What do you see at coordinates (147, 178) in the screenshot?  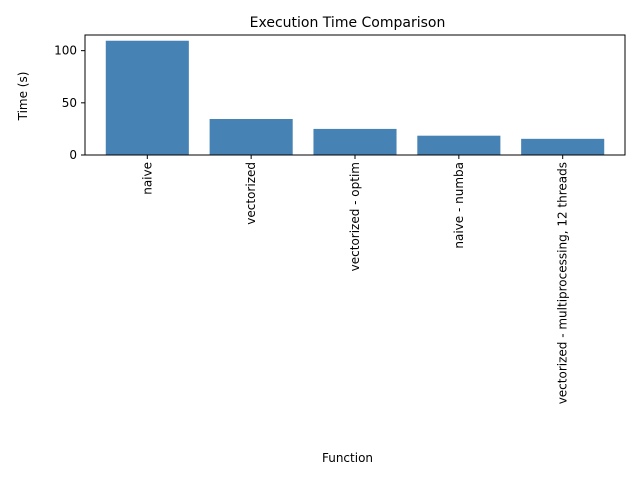 I see `x-tick-label: naive` at bounding box center [147, 178].